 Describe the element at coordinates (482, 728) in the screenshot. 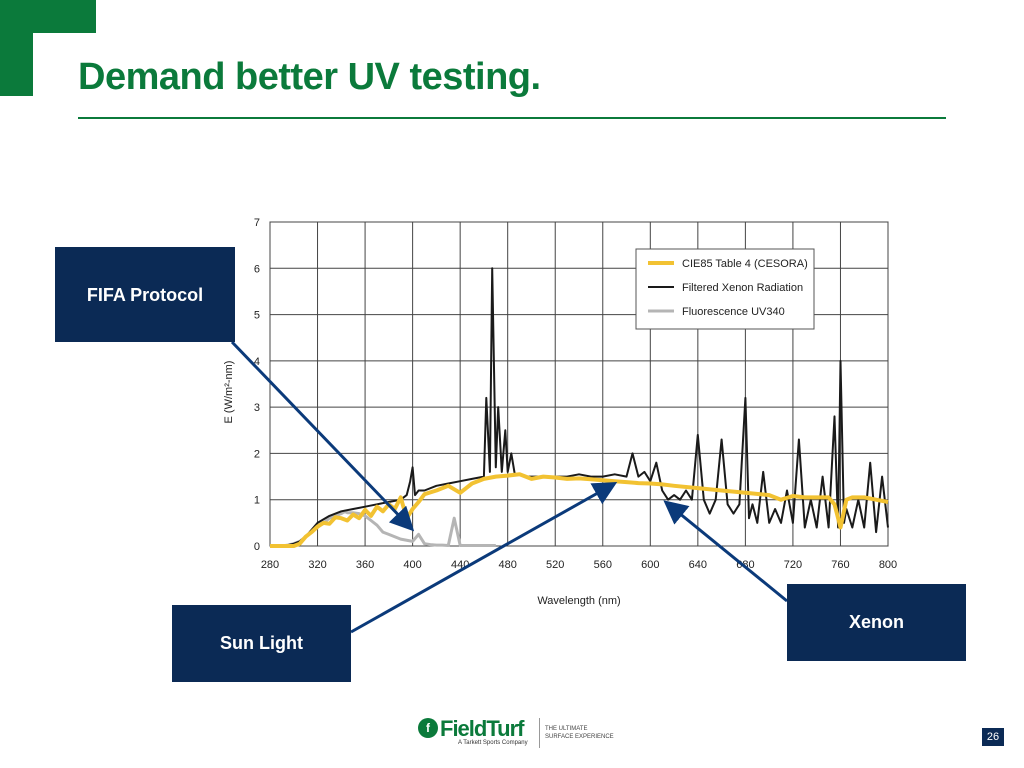

I see `logo-name: FieldTurf` at that location.